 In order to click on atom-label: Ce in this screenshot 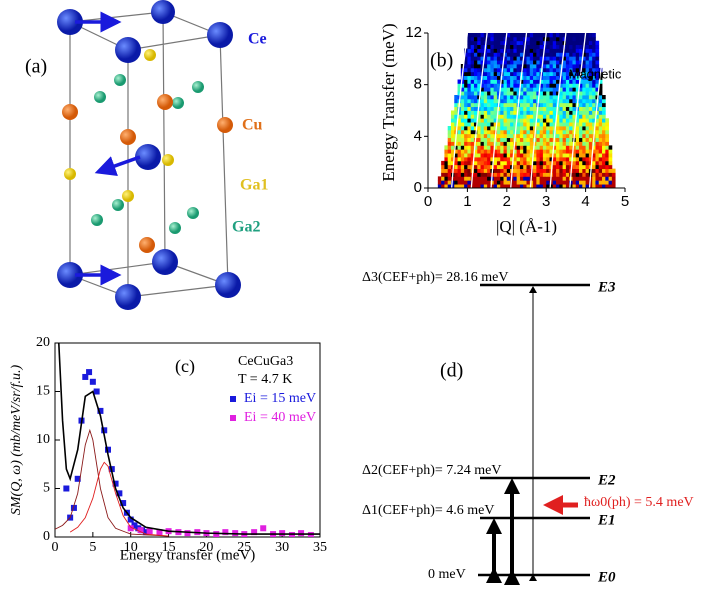, I will do `click(257, 39)`.